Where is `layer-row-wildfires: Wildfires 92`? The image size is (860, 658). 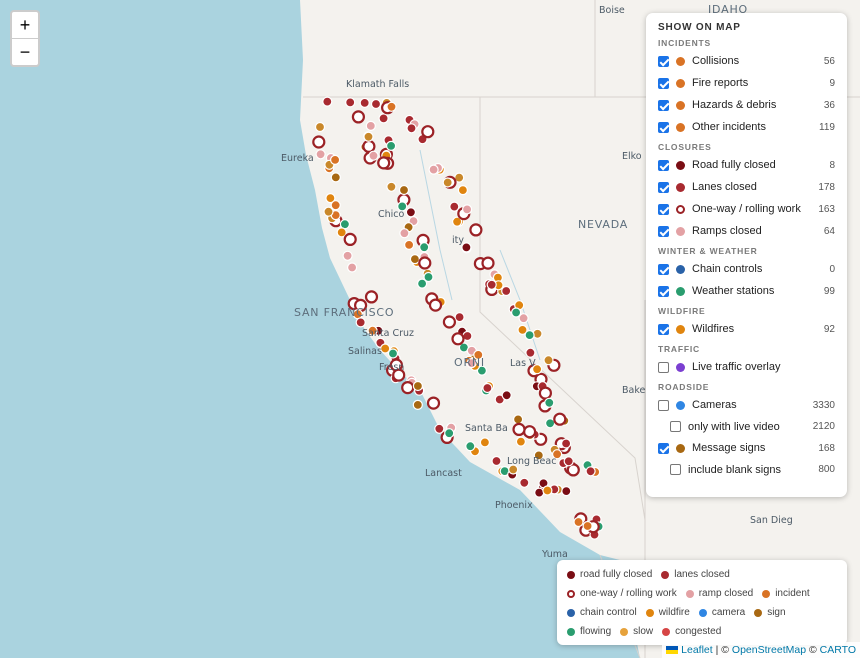
layer-row-wildfires: Wildfires 92 is located at coordinates (746, 329).